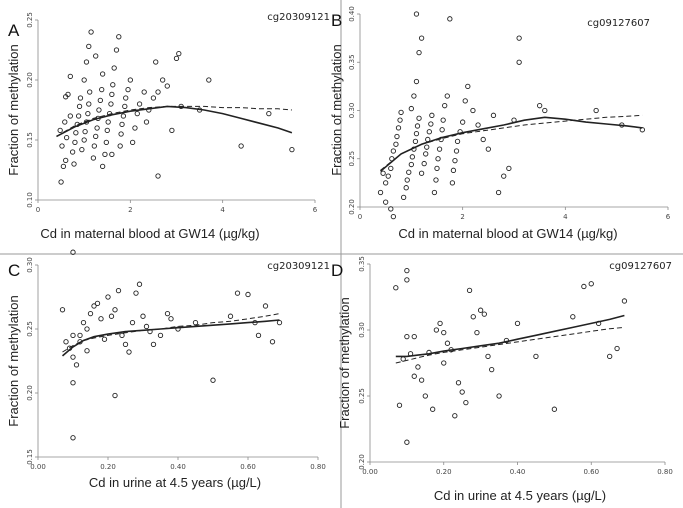 Image resolution: width=683 pixels, height=508 pixels. What do you see at coordinates (591, 472) in the screenshot?
I see `x-tick-label: 0.60` at bounding box center [591, 472].